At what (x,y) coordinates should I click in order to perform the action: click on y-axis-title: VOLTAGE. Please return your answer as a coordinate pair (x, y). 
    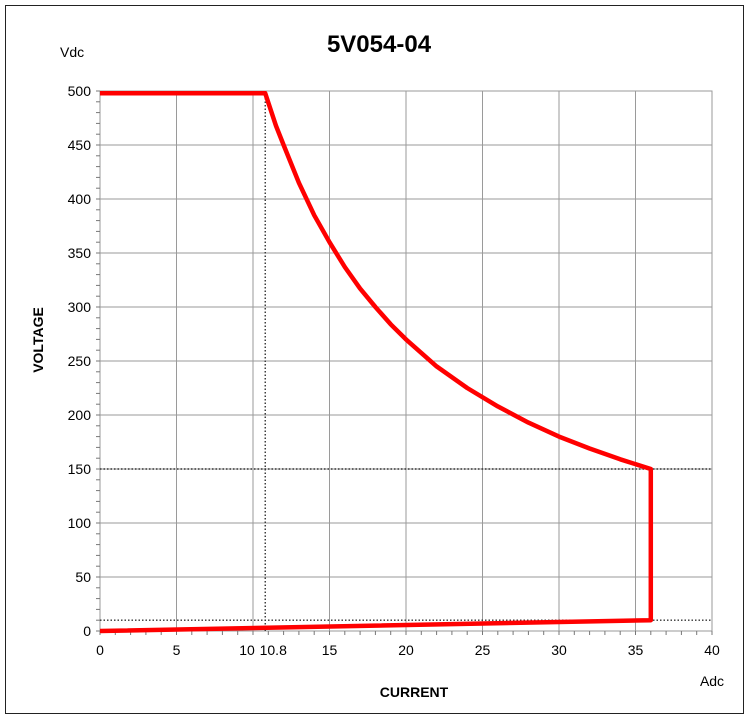
    Looking at the image, I should click on (38, 340).